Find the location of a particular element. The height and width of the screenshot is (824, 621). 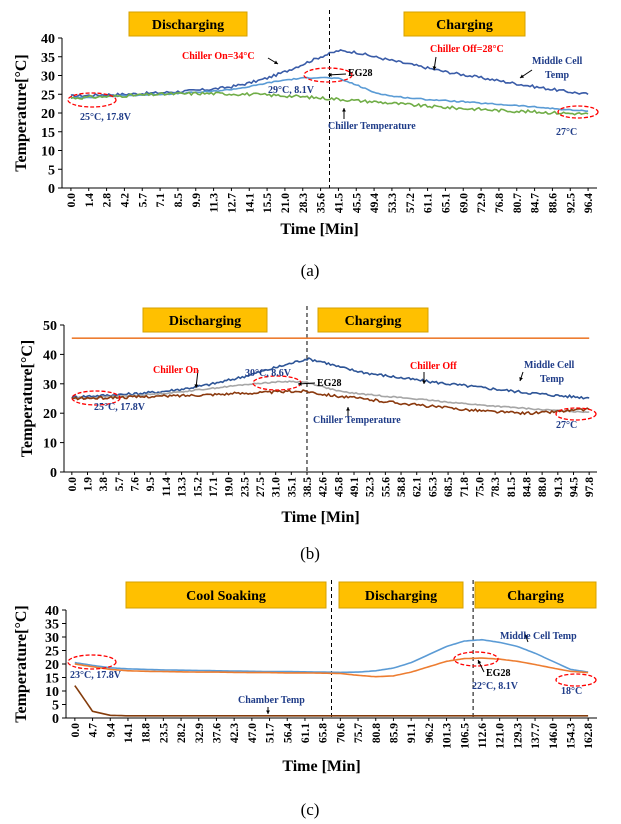

annotation-label: Chiller On=34°C is located at coordinates (218, 56).